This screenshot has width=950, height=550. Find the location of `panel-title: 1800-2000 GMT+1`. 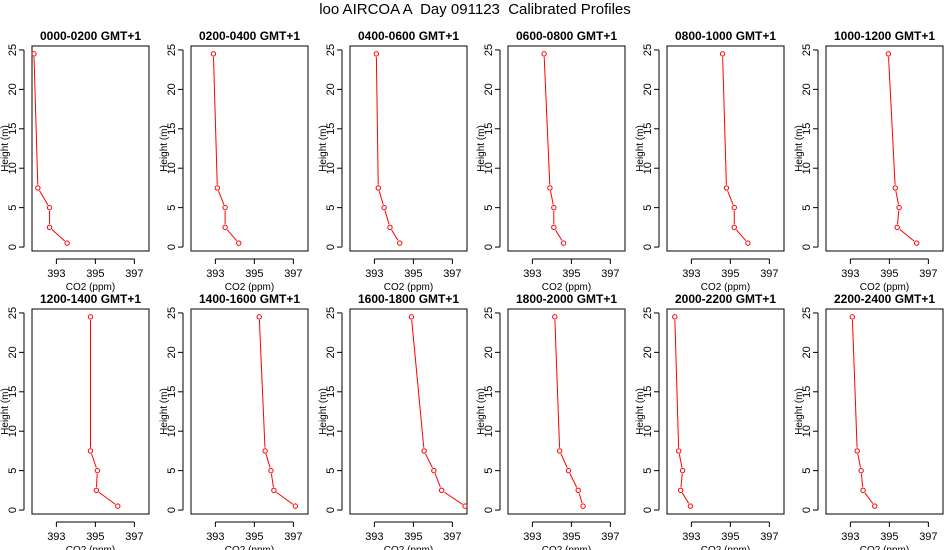

panel-title: 1800-2000 GMT+1 is located at coordinates (566, 299).